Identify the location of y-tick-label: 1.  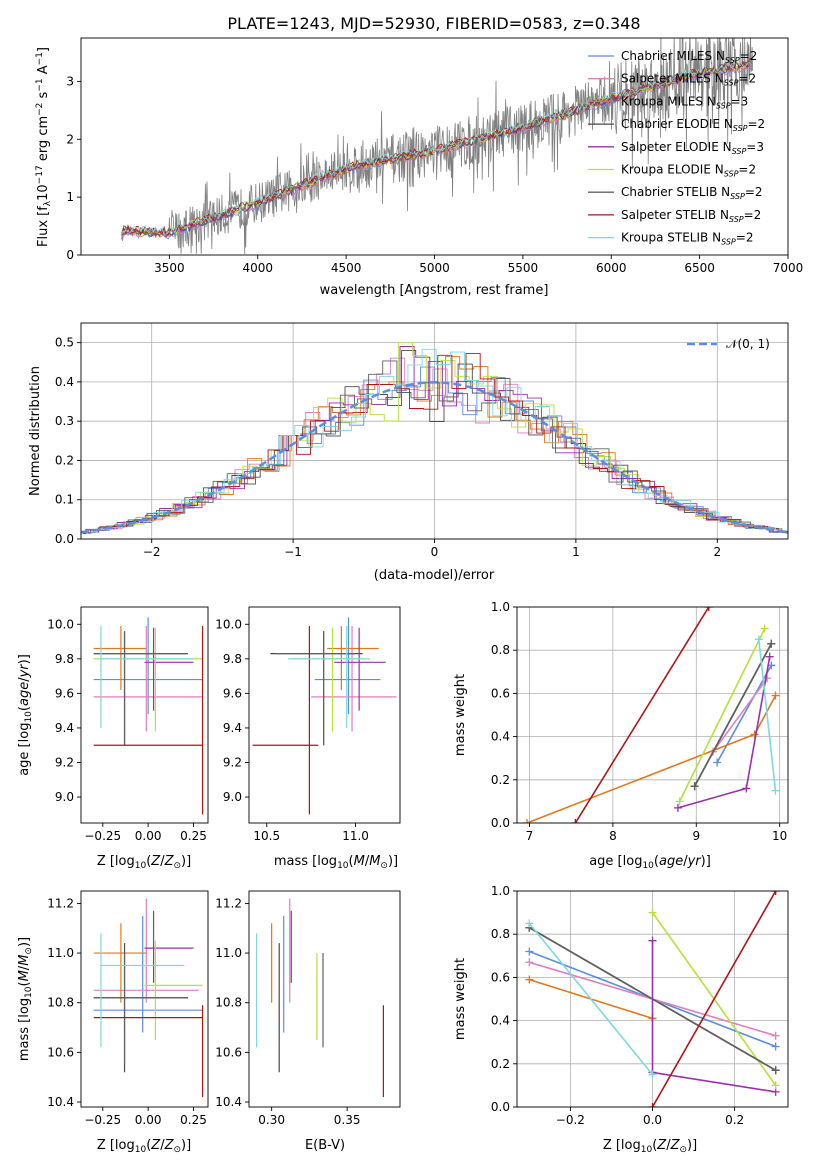
(70, 197).